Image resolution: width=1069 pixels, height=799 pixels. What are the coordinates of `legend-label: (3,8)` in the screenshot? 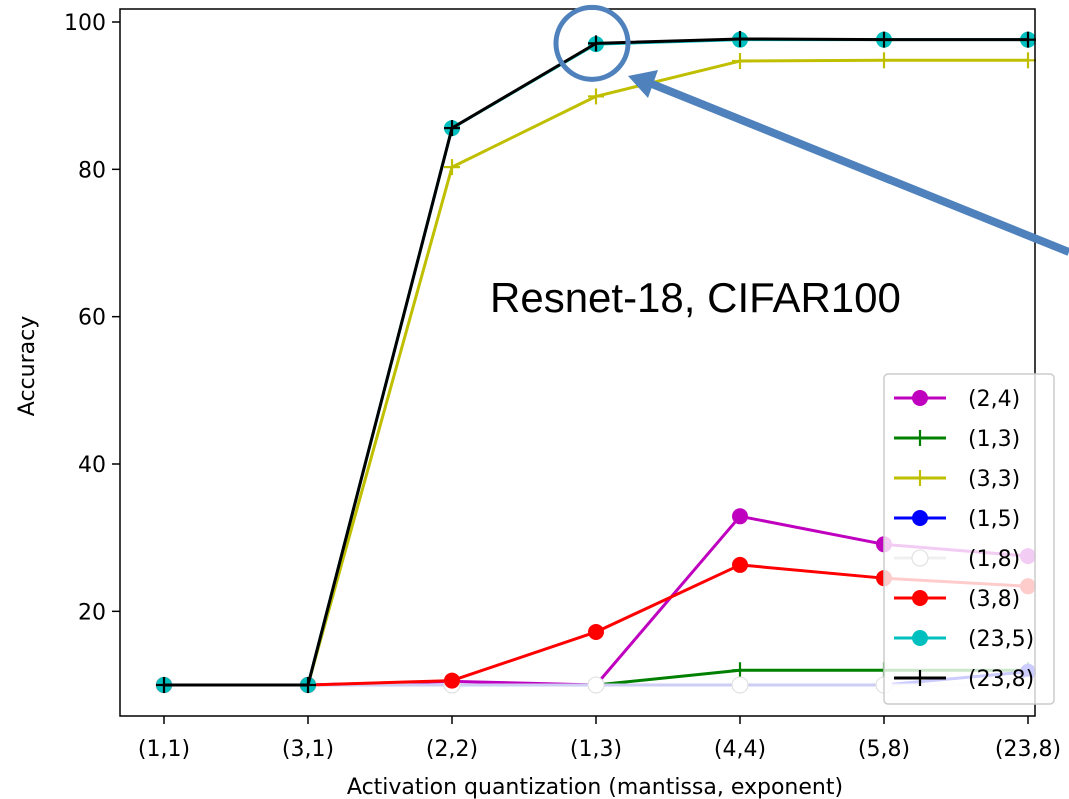 It's located at (994, 599).